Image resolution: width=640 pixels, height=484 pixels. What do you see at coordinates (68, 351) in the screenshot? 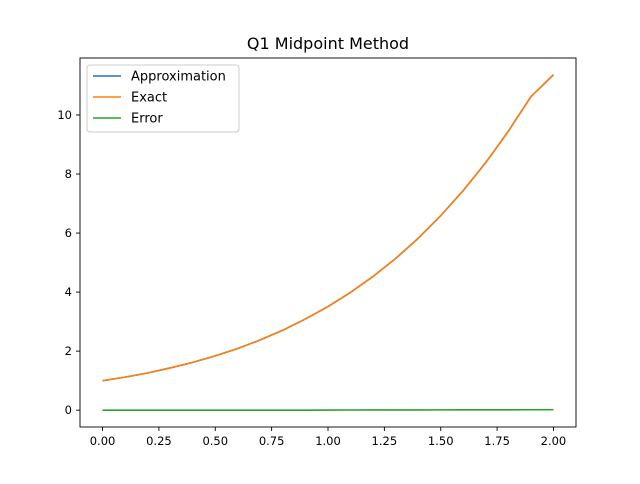
I see `y-tick-label: 2` at bounding box center [68, 351].